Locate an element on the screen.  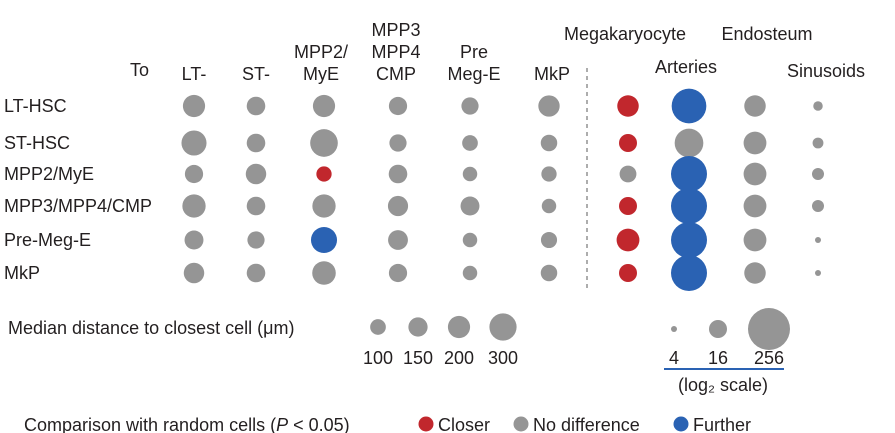
column-label: Pre Meg-E is located at coordinates (473, 63).